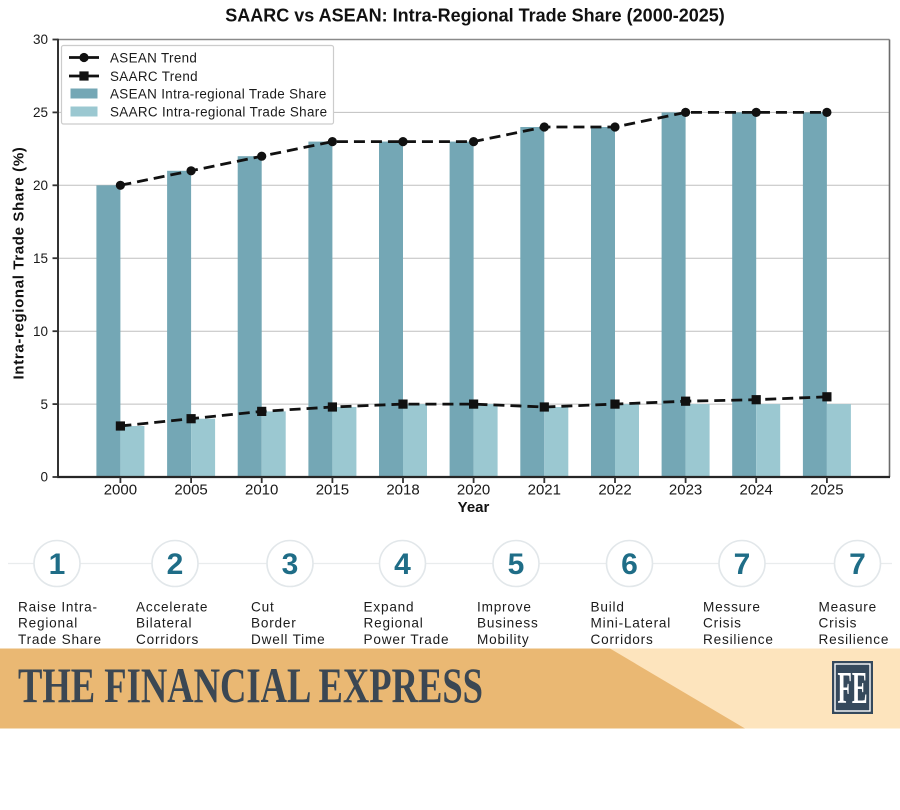 The width and height of the screenshot is (900, 810). What do you see at coordinates (218, 93) in the screenshot?
I see `svg-text:ASEAN Intra-regional Trade Sha: ASEAN Intra-regional Trade Share` at bounding box center [218, 93].